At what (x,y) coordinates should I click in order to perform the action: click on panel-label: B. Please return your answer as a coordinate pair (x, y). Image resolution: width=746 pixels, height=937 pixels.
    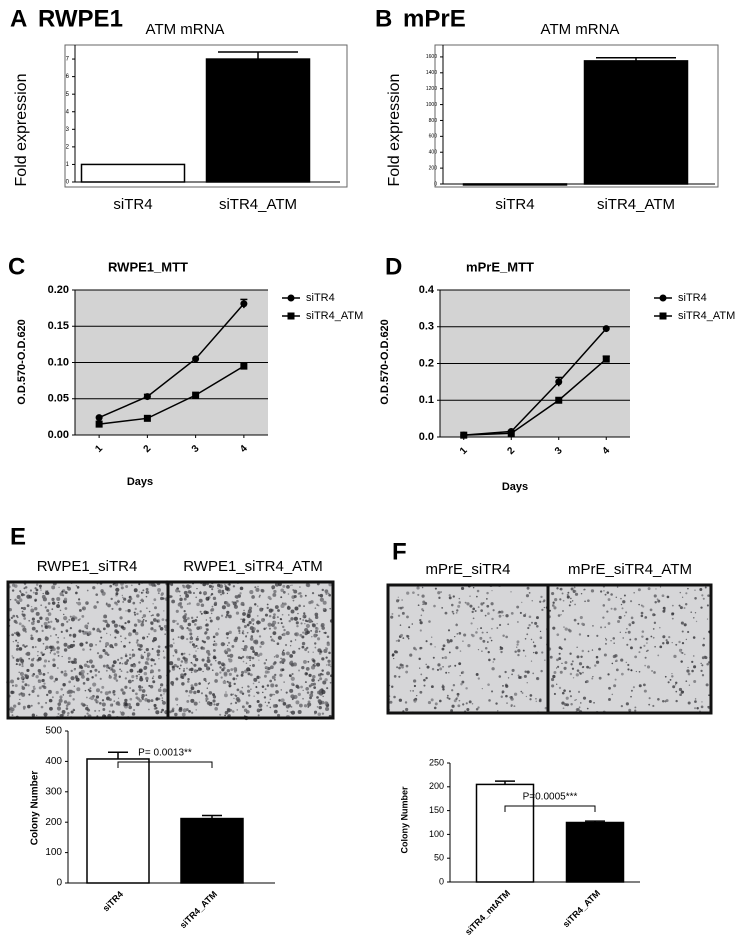
    Looking at the image, I should click on (383, 18).